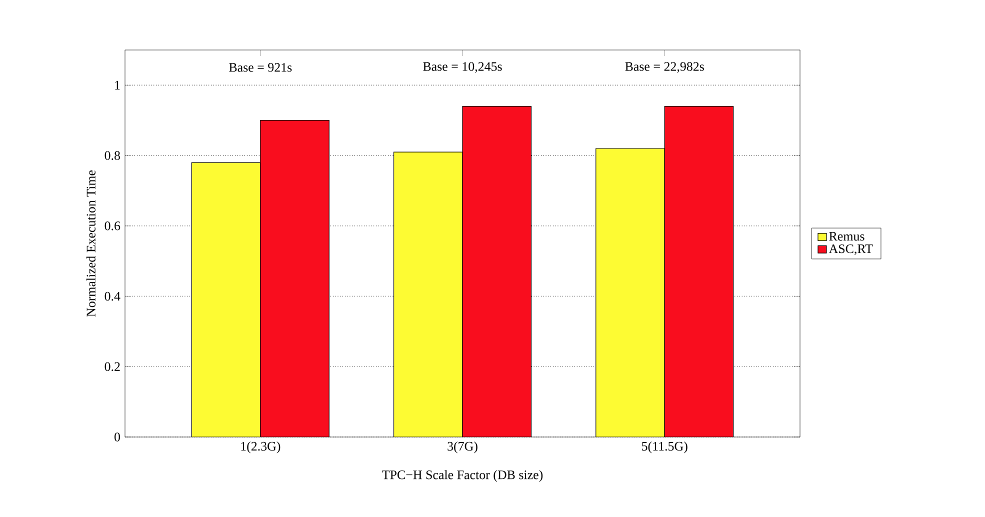 This screenshot has width=985, height=517. Describe the element at coordinates (260, 448) in the screenshot. I see `x-tick-label: 1(2.3G)` at that location.